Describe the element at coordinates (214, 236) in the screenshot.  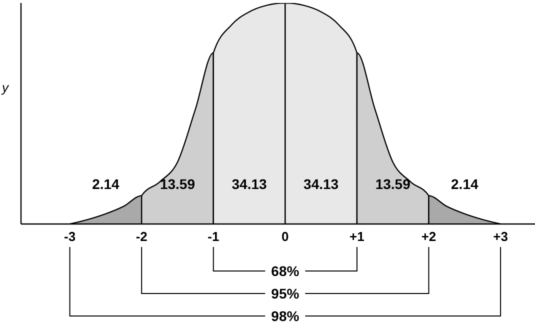
I see `x-tick-label: -1` at that location.